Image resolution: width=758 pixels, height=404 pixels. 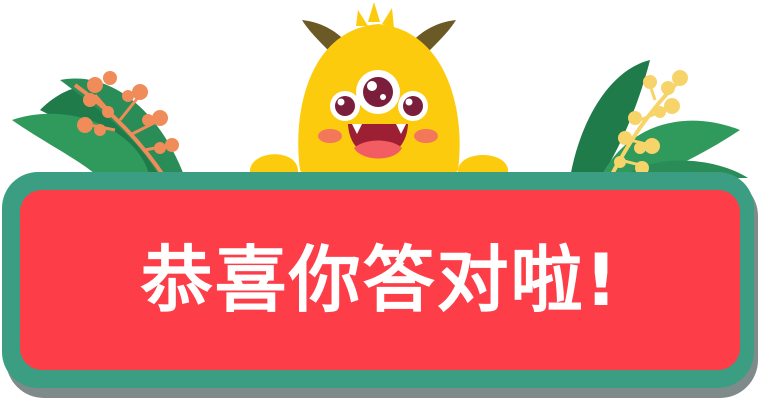 What do you see at coordinates (659, 119) in the screenshot?
I see `leaf-with-yellow-berries-icon` at bounding box center [659, 119].